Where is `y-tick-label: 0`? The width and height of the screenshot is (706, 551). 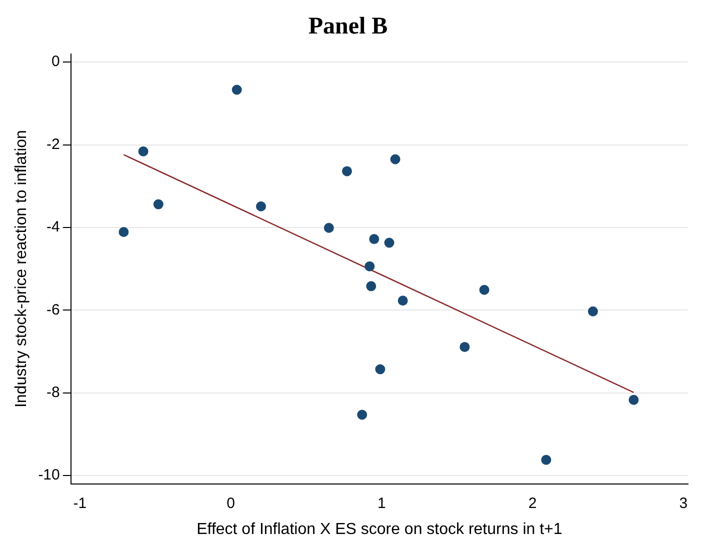
y-tick-label: 0 is located at coordinates (56, 61).